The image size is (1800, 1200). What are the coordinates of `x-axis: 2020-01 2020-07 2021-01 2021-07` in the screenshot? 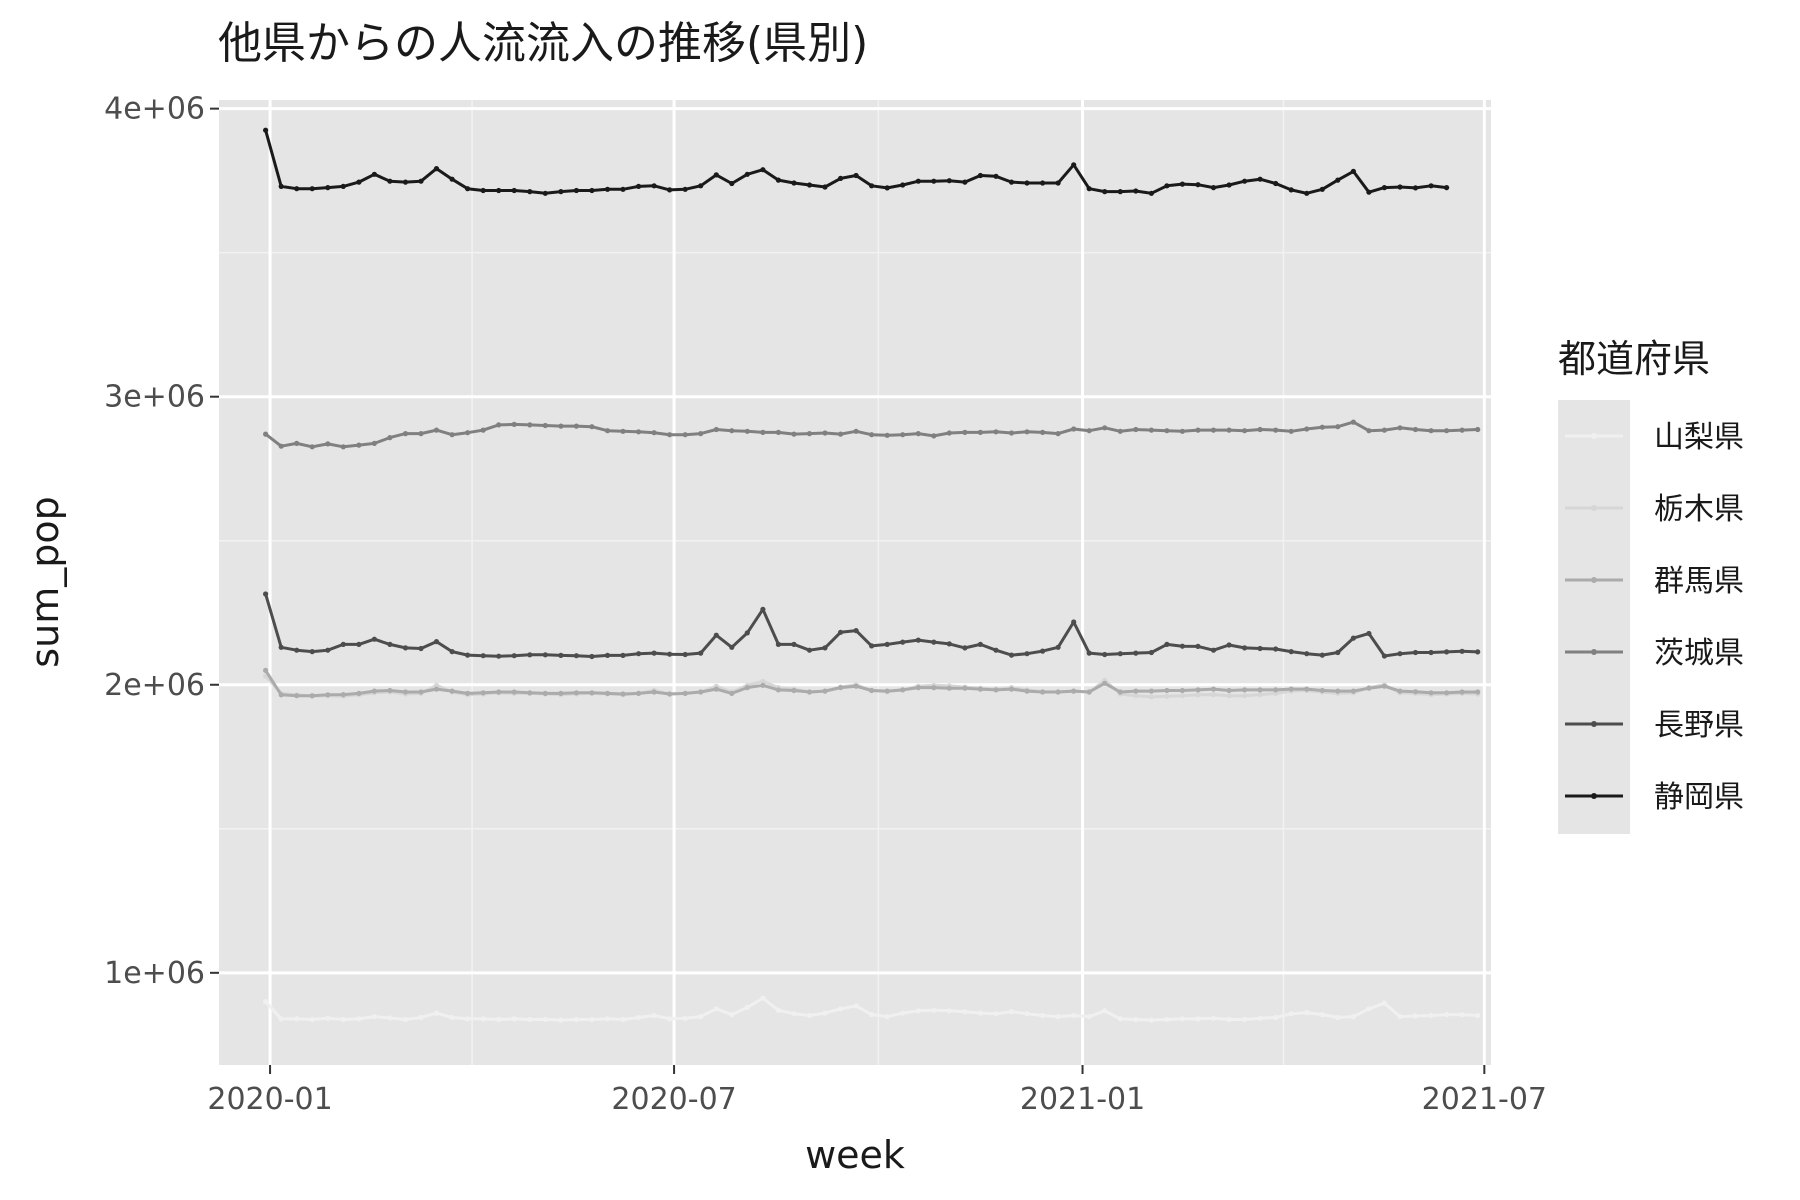 It's located at (877, 1091).